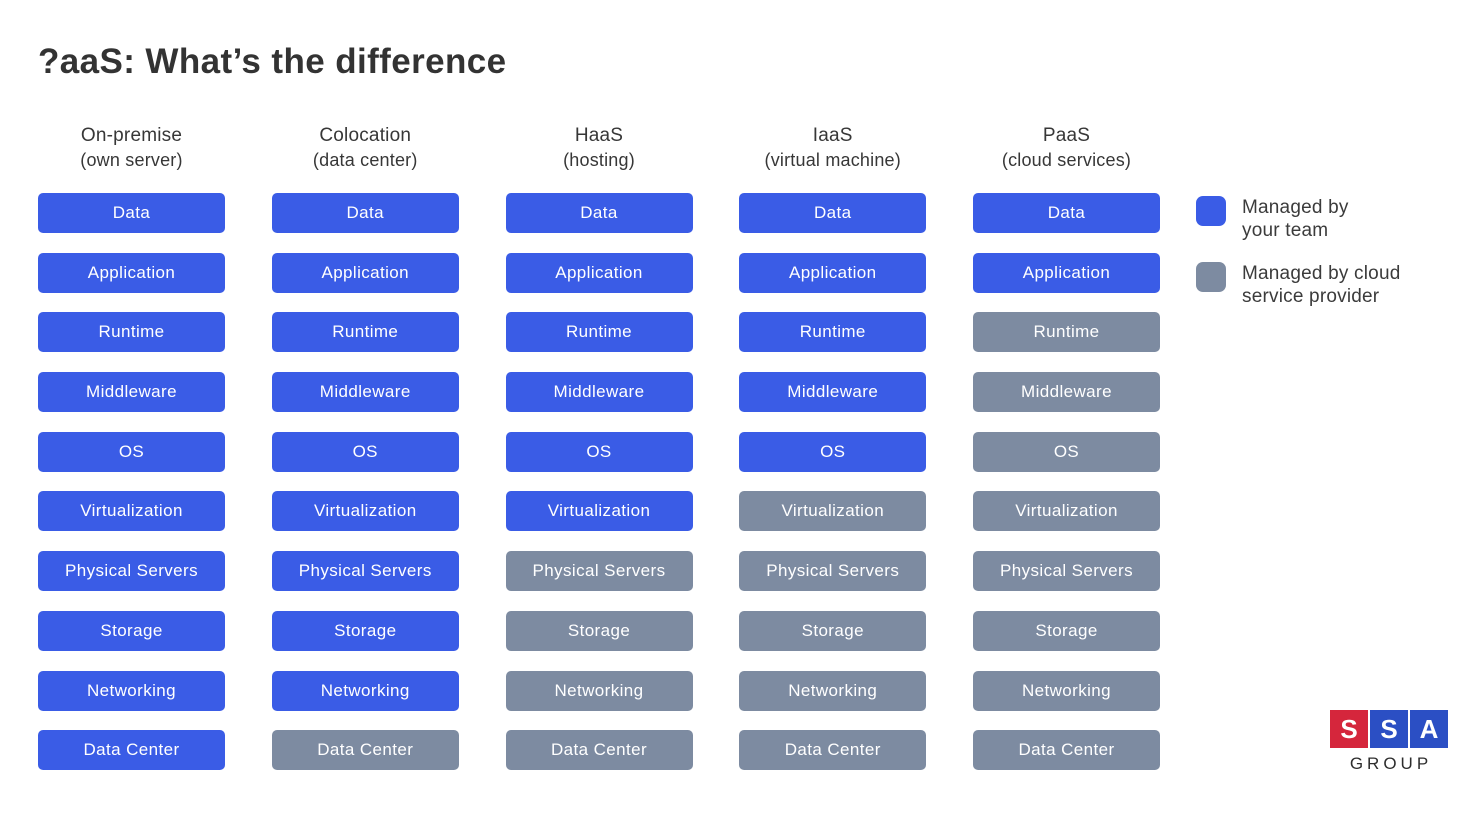 Image resolution: width=1477 pixels, height=823 pixels. Describe the element at coordinates (1321, 273) in the screenshot. I see `legend-provider-line1: Managed by cloud` at that location.